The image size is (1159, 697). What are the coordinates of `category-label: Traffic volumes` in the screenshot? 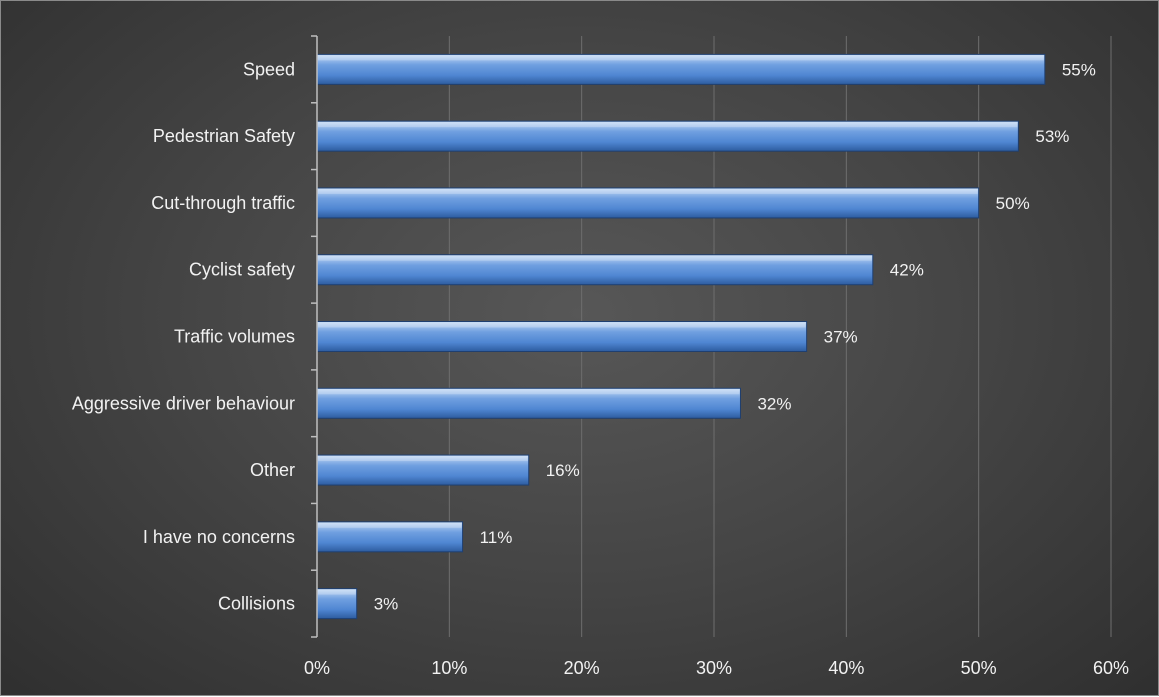 It's located at (234, 337).